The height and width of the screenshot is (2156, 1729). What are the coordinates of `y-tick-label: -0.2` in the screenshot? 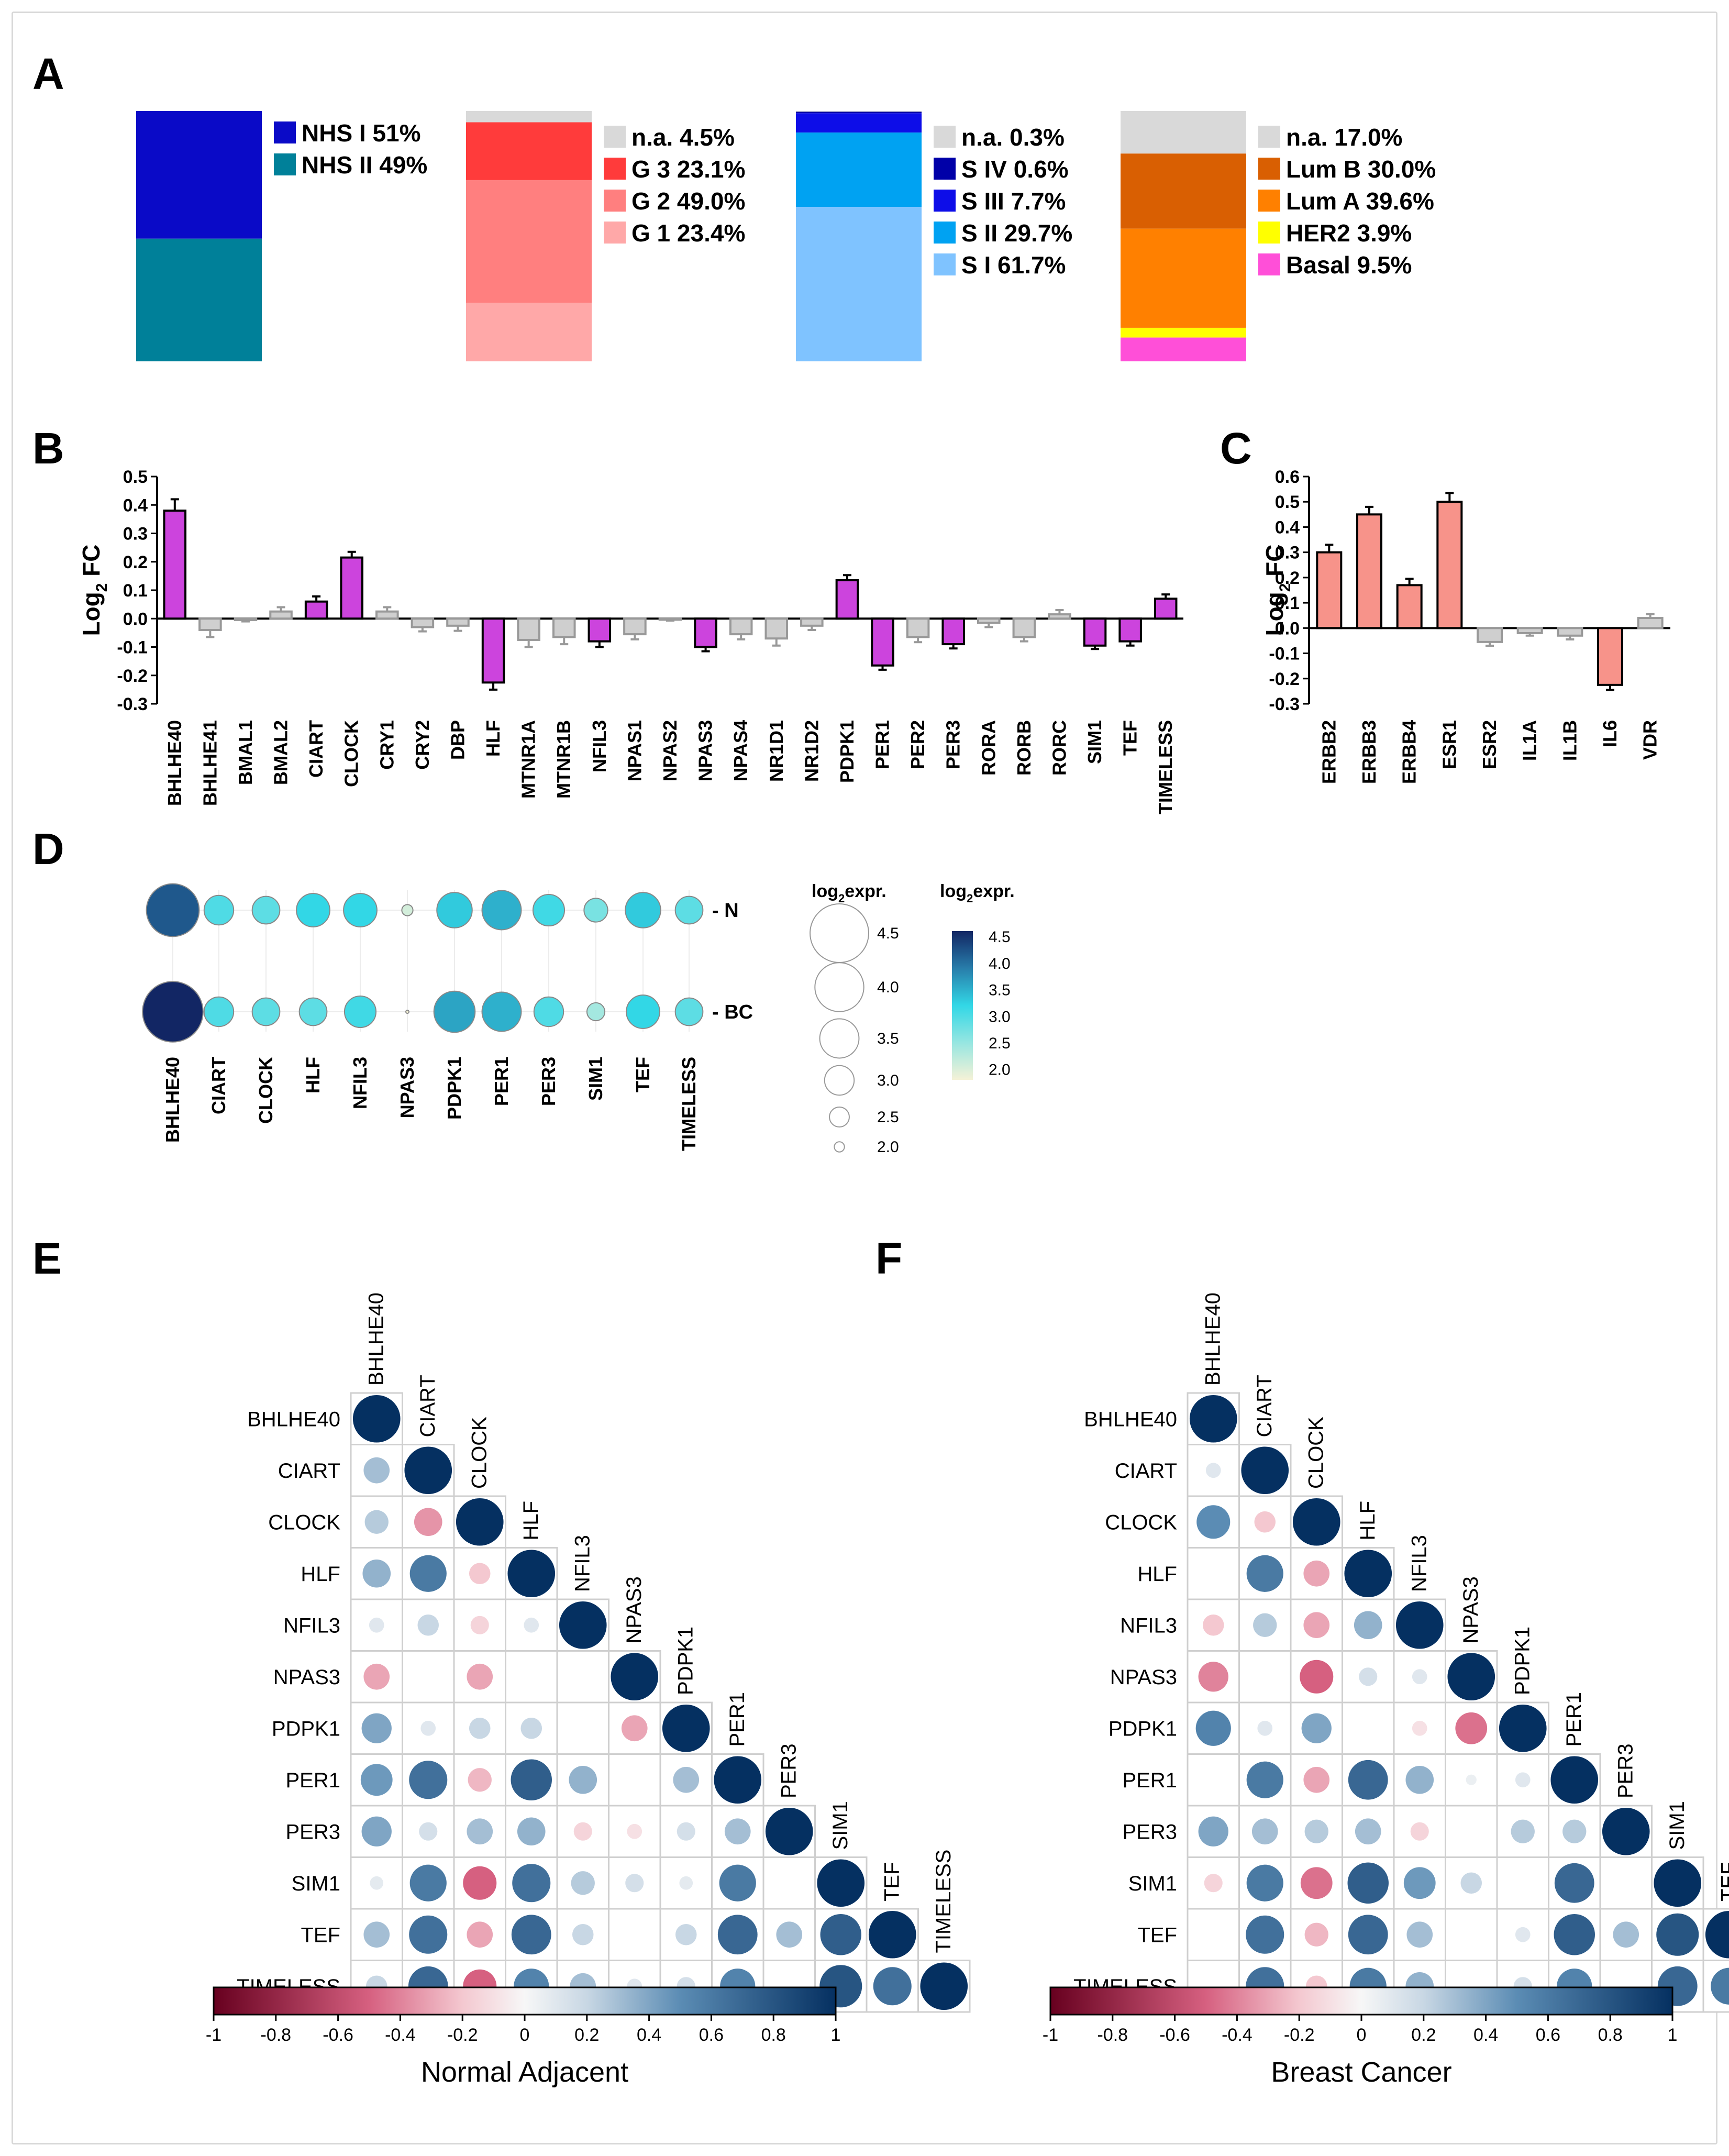 It's located at (1284, 679).